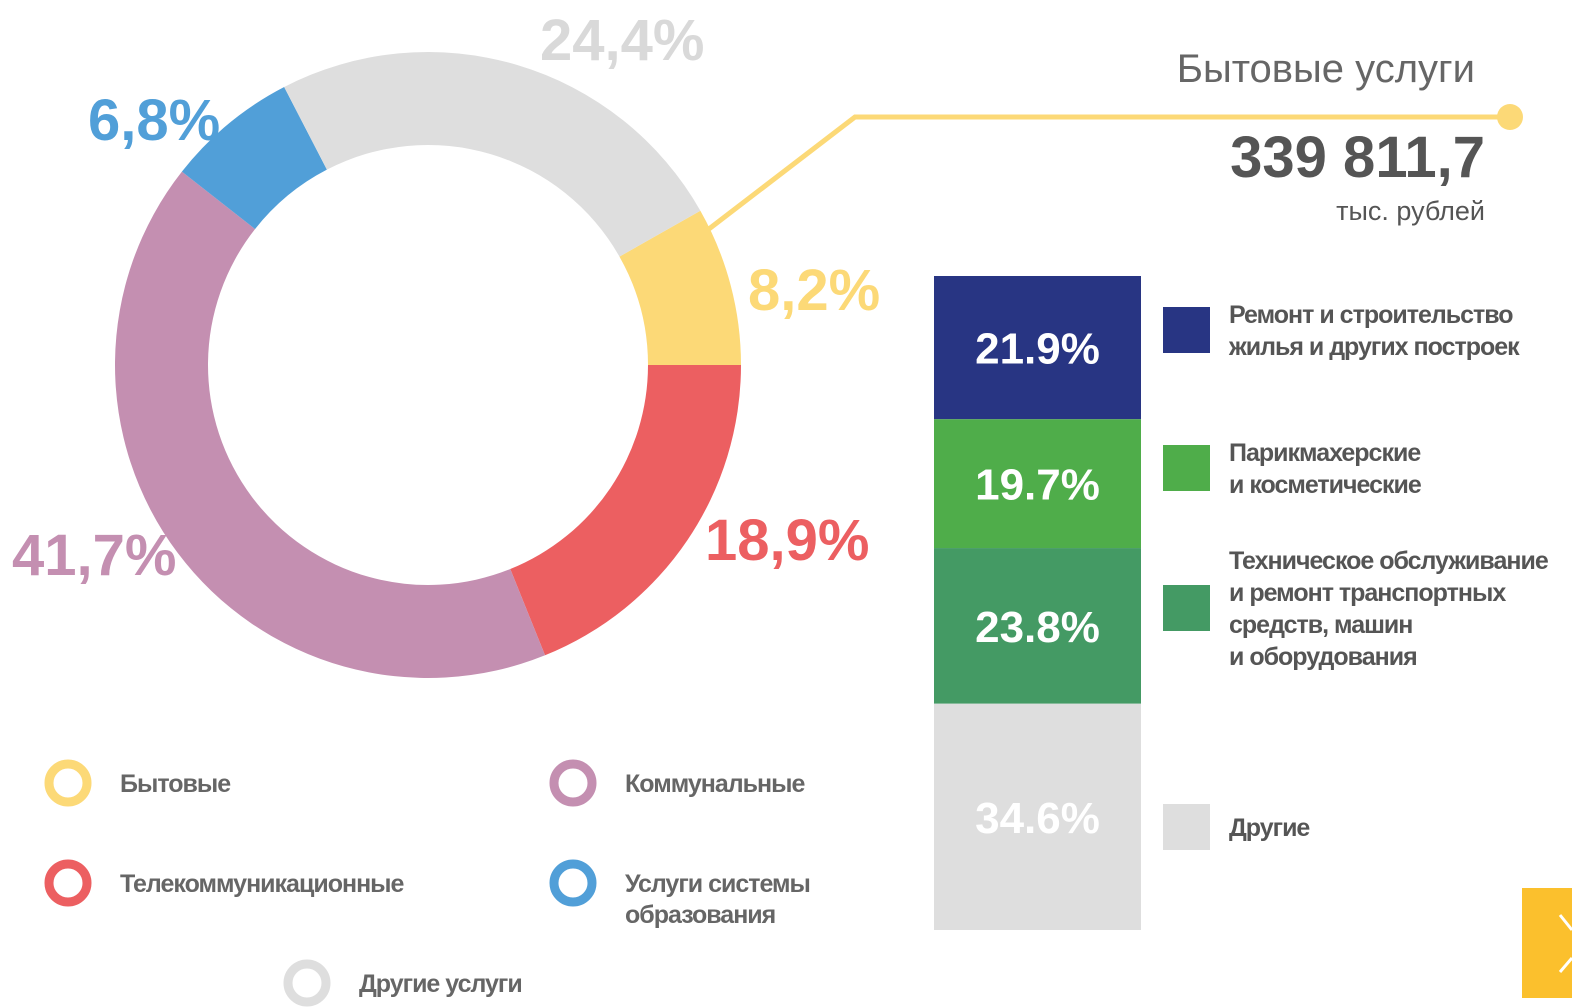 Image resolution: width=1572 pixels, height=1007 pixels. What do you see at coordinates (787, 540) in the screenshot?
I see `data-label: 18,9%` at bounding box center [787, 540].